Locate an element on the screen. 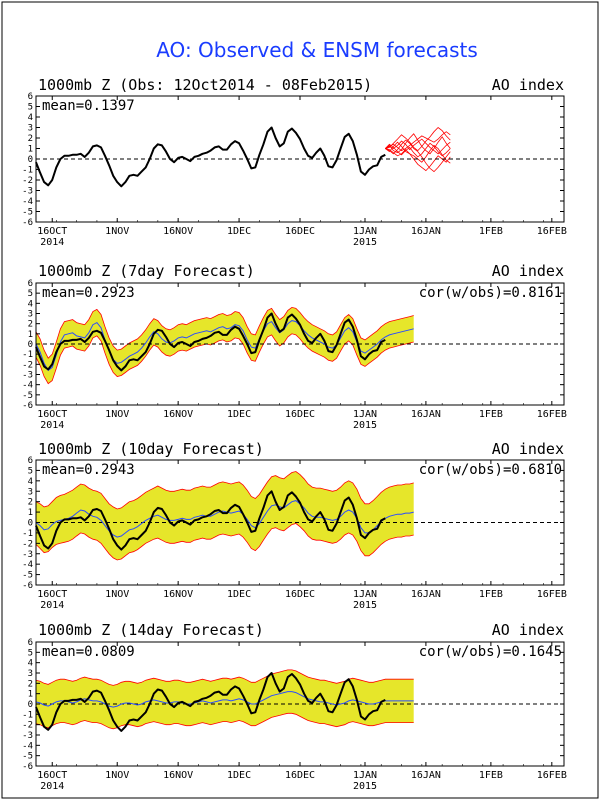 Image resolution: width=600 pixels, height=800 pixels. panel-right-label: AO index is located at coordinates (528, 630).